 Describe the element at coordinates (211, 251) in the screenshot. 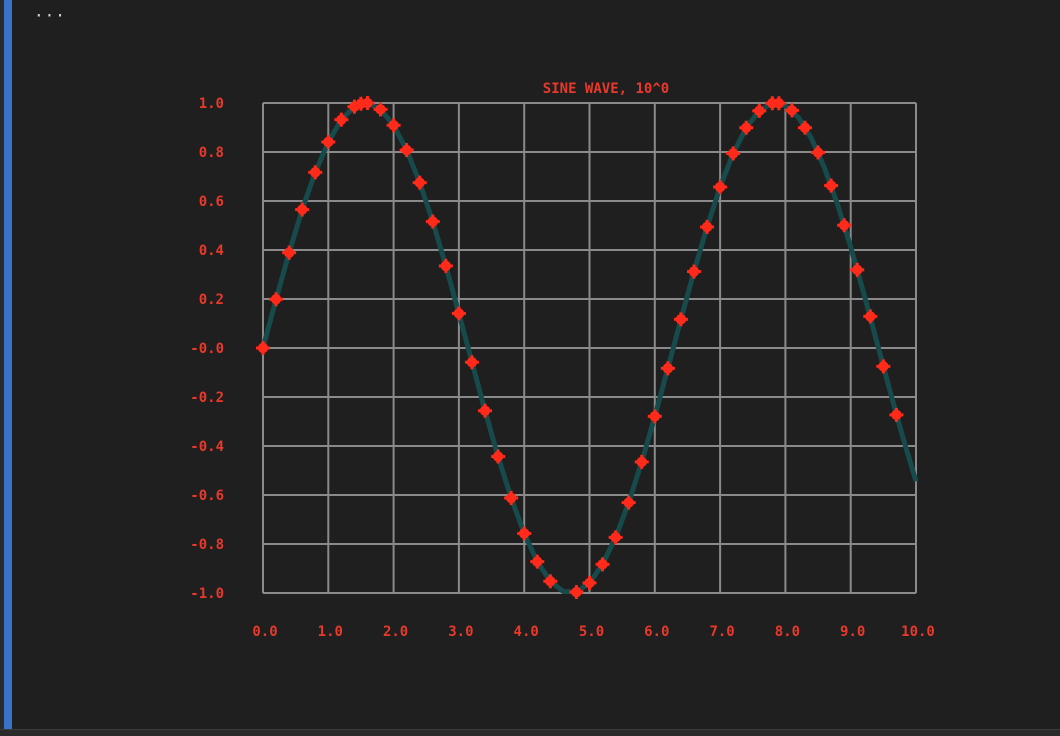

I see `y-tick-label: 0.4` at that location.